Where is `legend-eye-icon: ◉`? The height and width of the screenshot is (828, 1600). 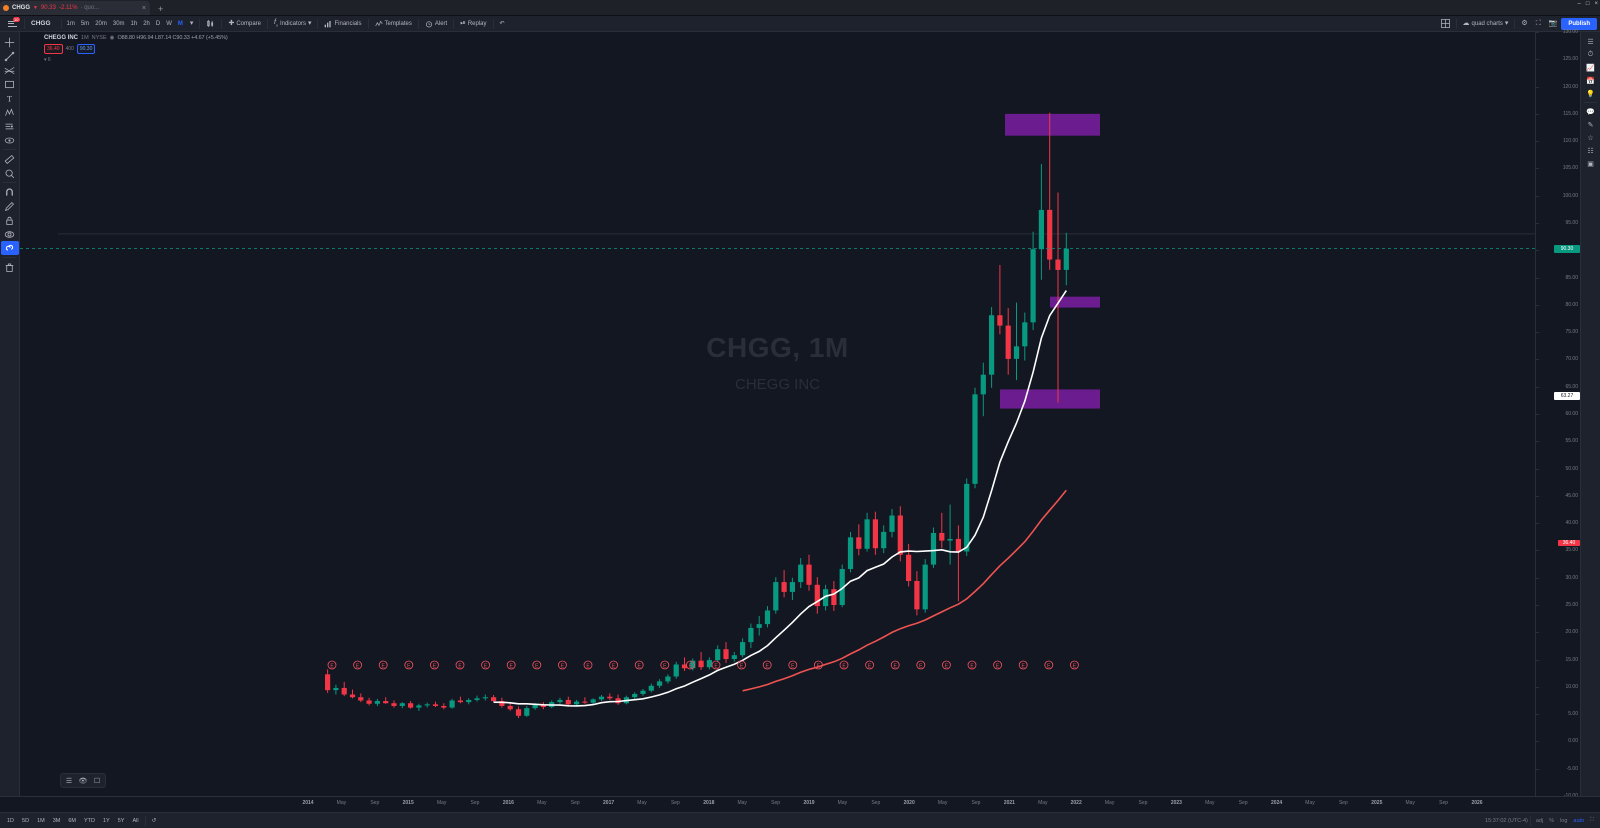
legend-eye-icon: ◉ is located at coordinates (112, 38).